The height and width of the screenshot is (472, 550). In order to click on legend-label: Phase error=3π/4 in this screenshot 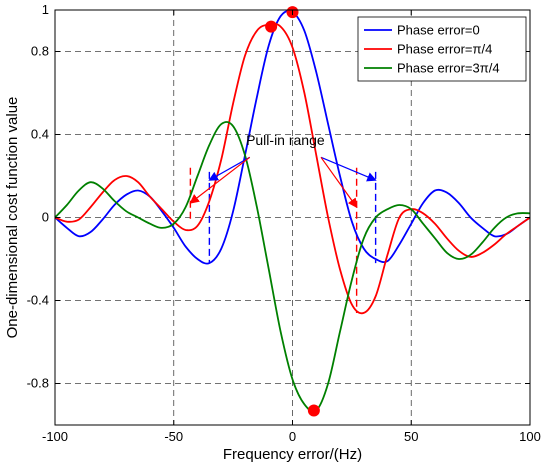, I will do `click(448, 68)`.